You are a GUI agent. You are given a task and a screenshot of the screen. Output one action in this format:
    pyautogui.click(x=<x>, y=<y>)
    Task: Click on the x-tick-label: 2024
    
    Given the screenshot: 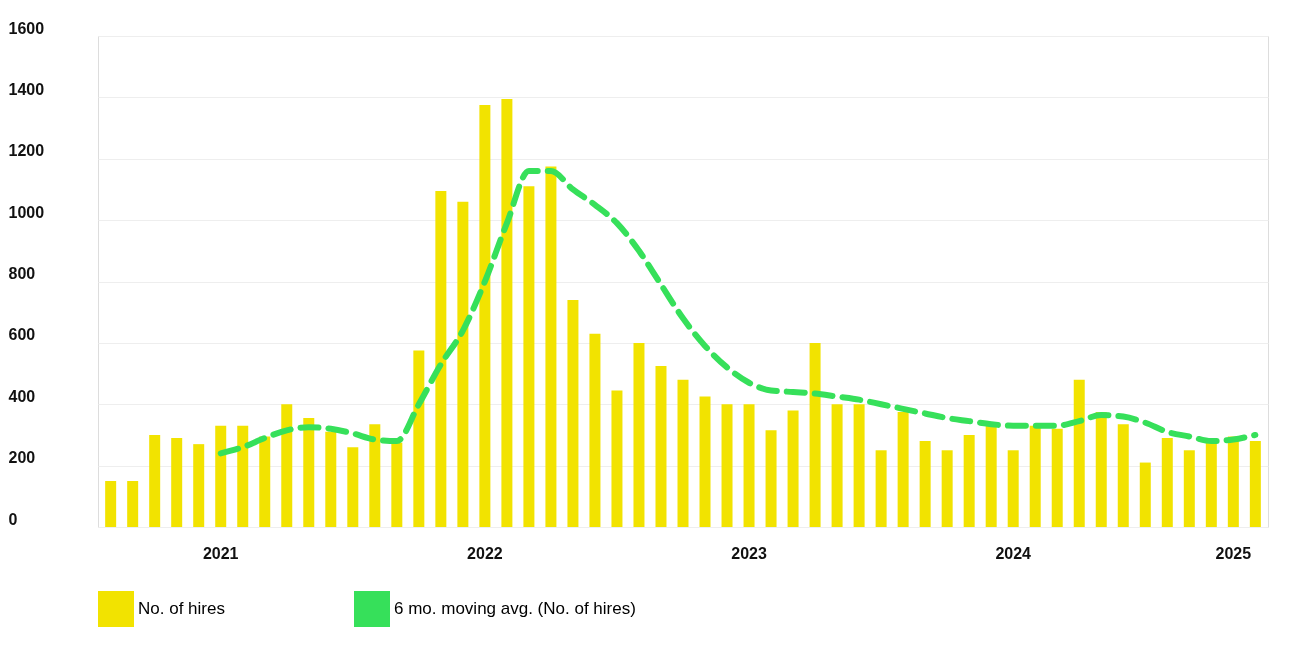 What is the action you would take?
    pyautogui.click(x=1013, y=553)
    